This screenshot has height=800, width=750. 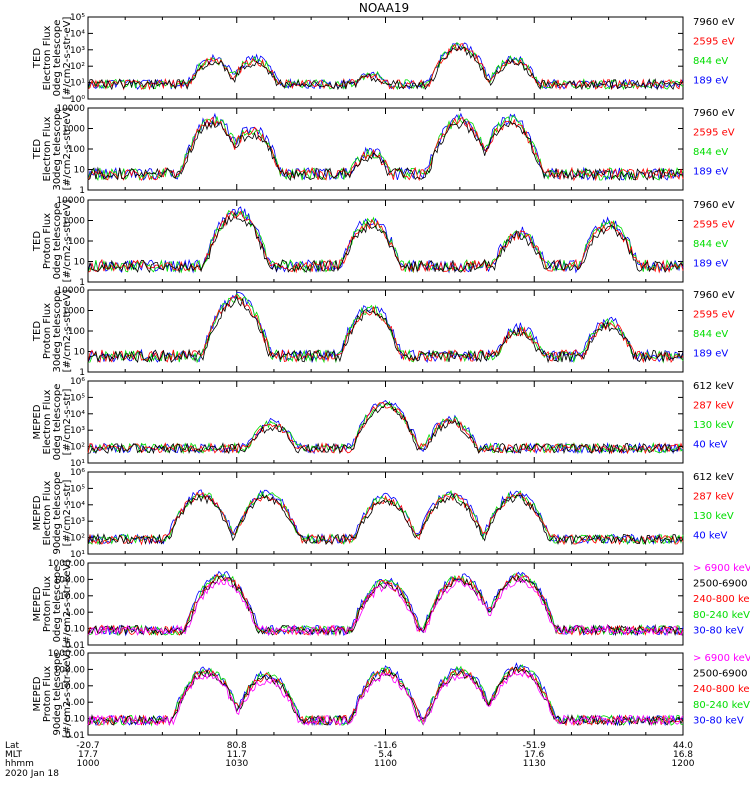 I want to click on footer-value: -20.7, so click(x=87, y=746).